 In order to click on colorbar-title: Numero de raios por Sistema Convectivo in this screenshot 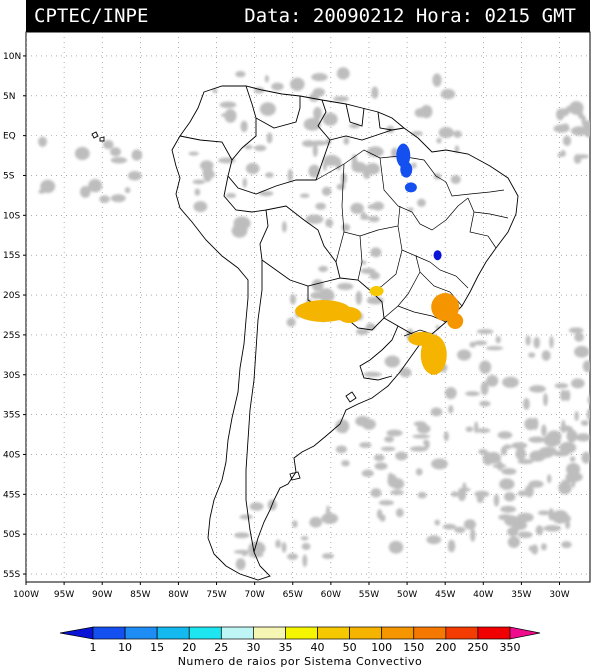, I will do `click(300, 661)`.